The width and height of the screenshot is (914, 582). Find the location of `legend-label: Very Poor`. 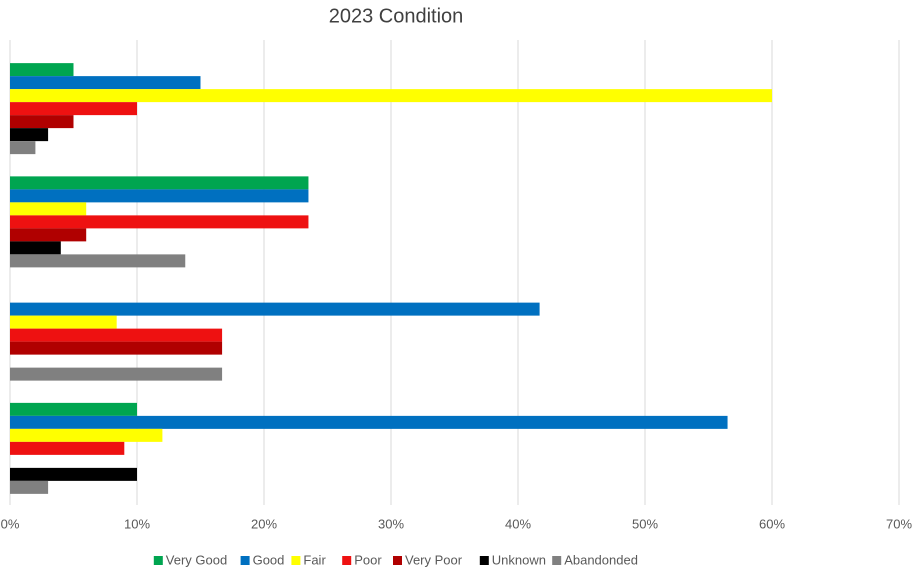

legend-label: Very Poor is located at coordinates (434, 559).